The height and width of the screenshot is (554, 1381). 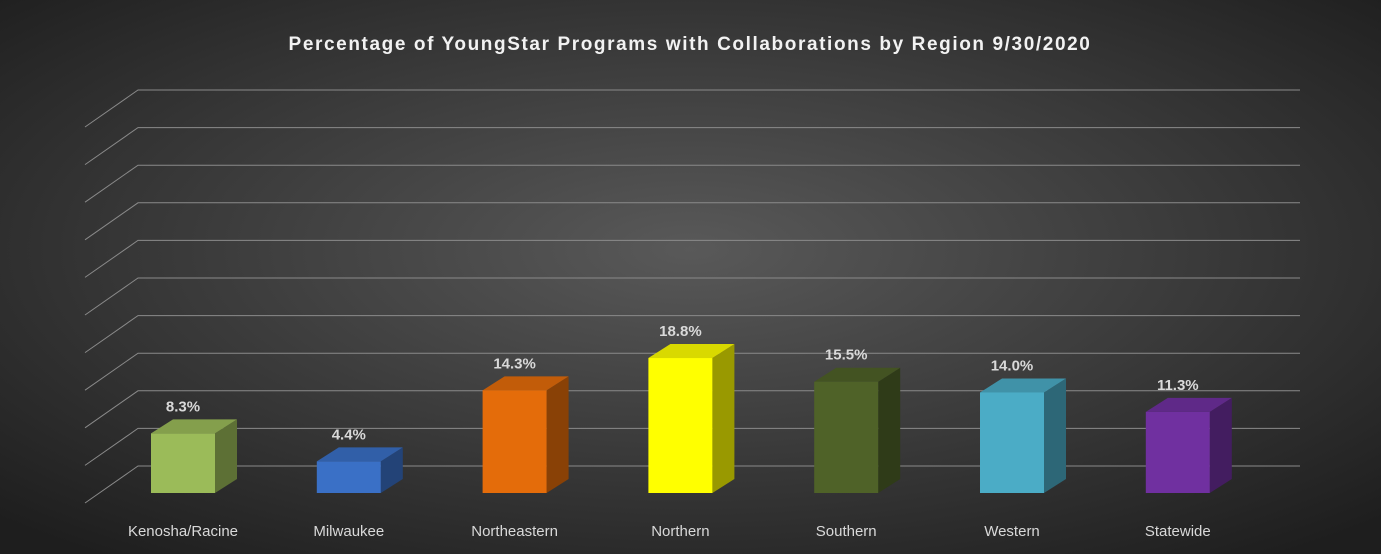 What do you see at coordinates (846, 531) in the screenshot?
I see `x-tick-label: Southern` at bounding box center [846, 531].